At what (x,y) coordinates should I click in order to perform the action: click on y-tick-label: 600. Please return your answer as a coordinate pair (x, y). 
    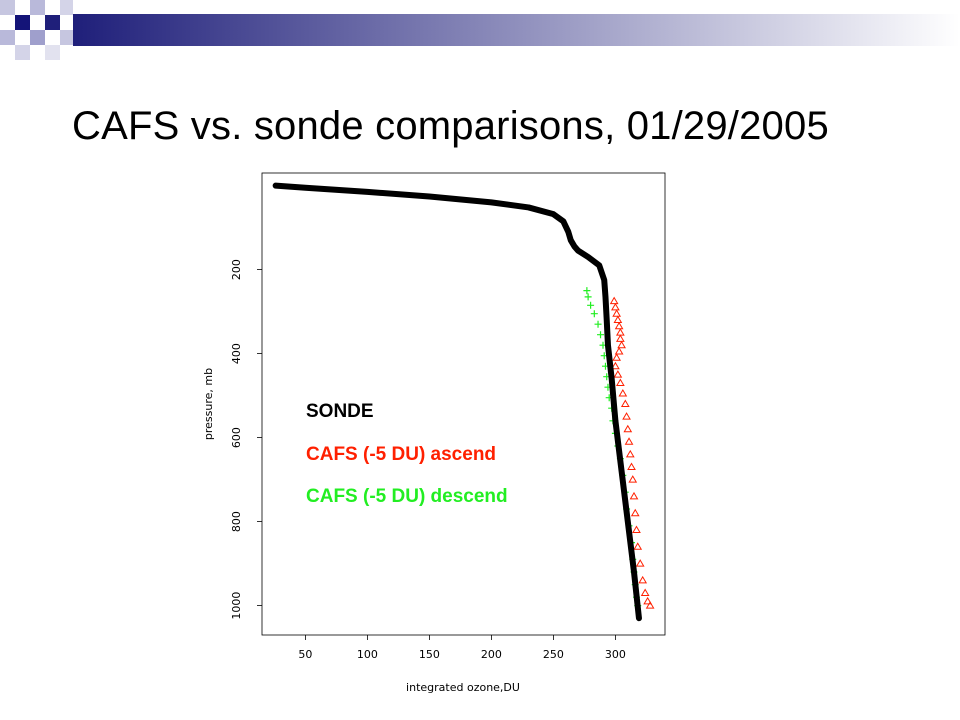
    Looking at the image, I should click on (236, 437).